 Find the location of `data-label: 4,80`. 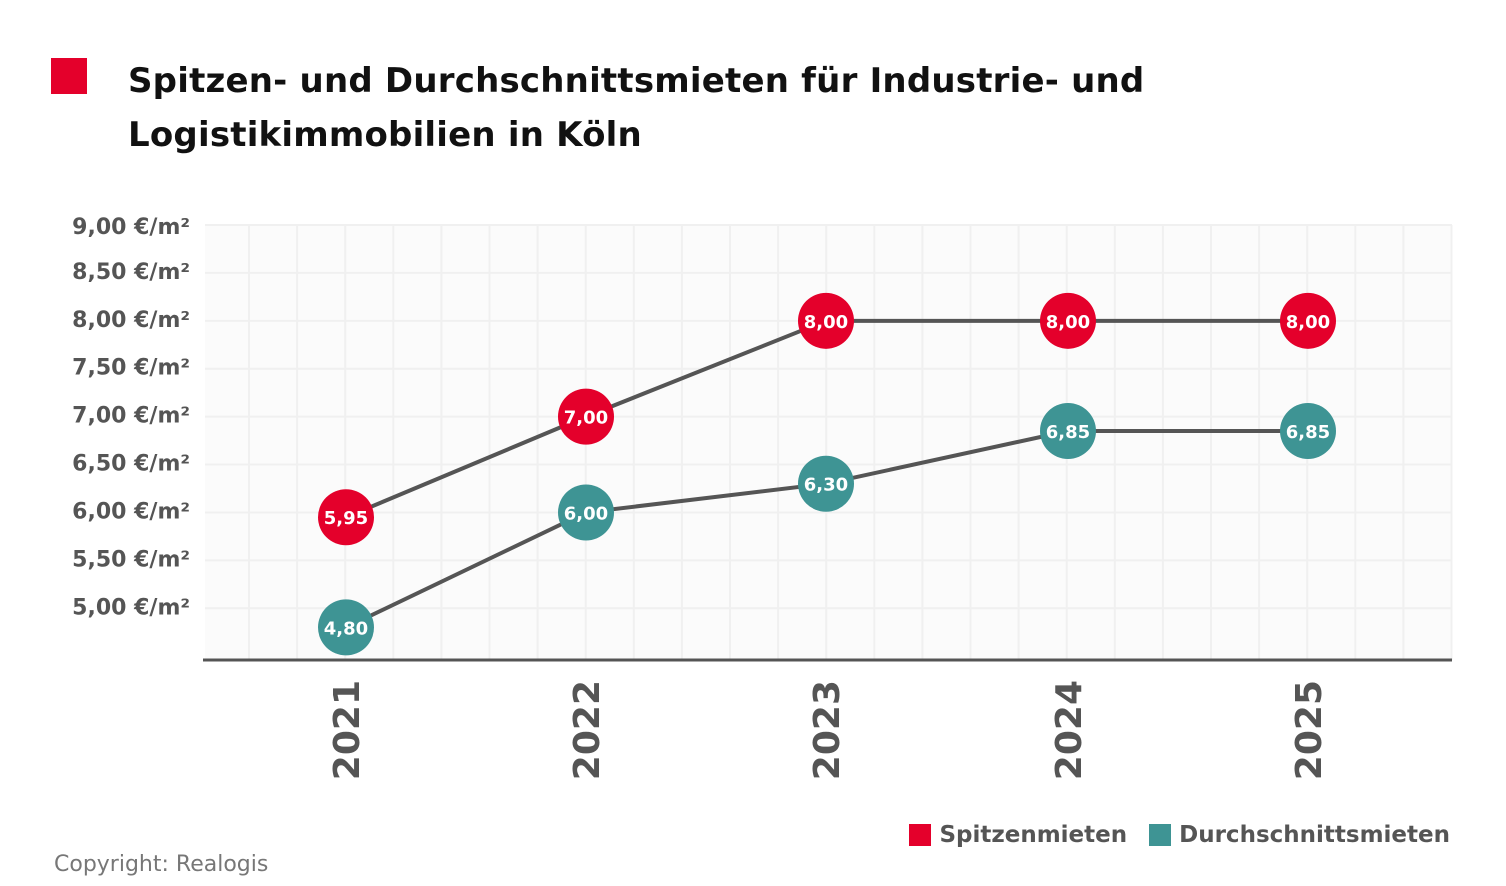

data-label: 4,80 is located at coordinates (346, 628).